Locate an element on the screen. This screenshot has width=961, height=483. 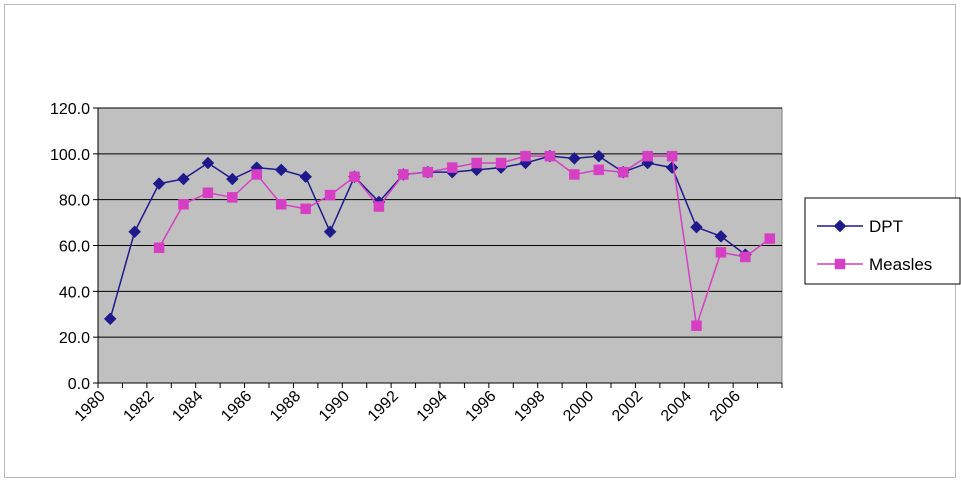
x-tick-label: 1990 is located at coordinates (334, 406).